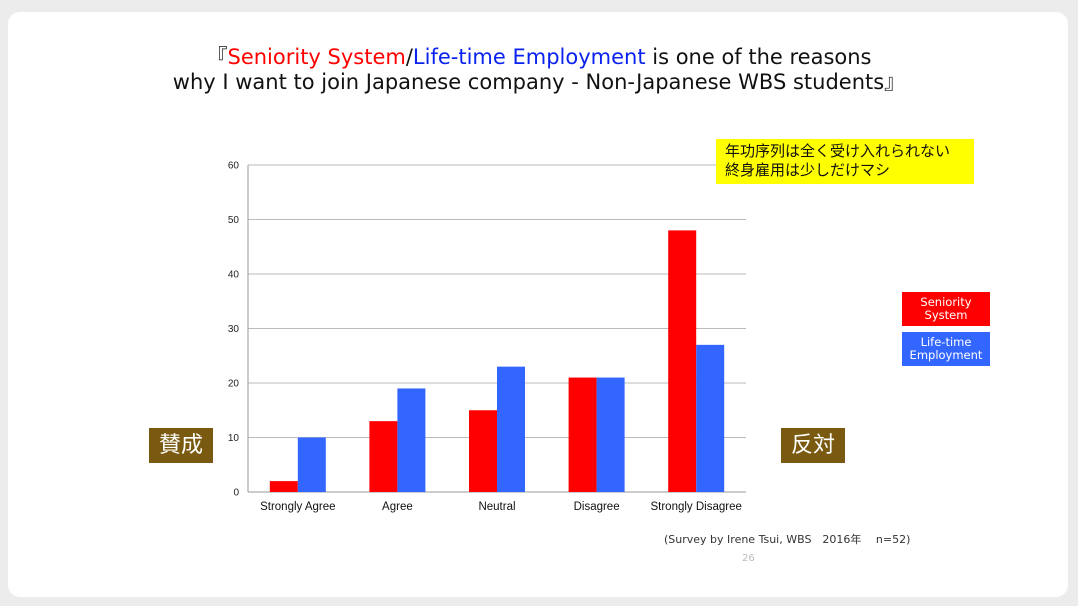 This screenshot has width=1078, height=606. I want to click on y-tick-label: 30, so click(234, 329).